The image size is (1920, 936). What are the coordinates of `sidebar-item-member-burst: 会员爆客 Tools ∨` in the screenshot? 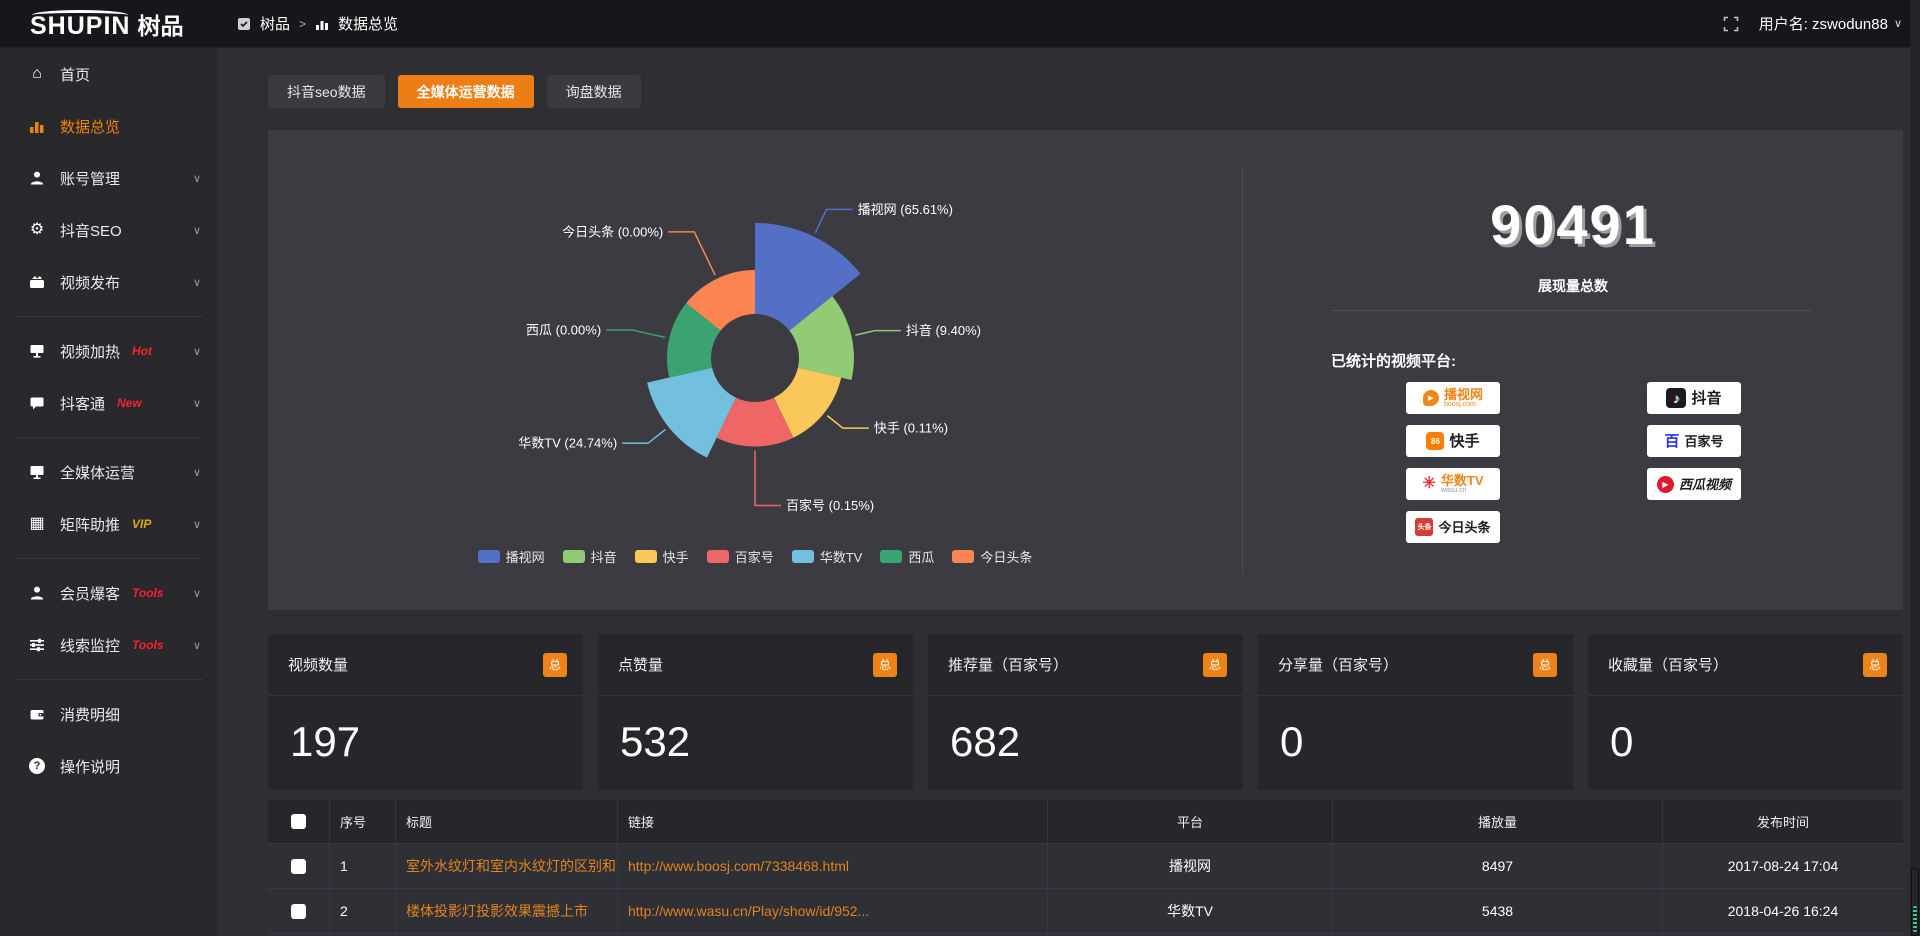 It's located at (108, 593).